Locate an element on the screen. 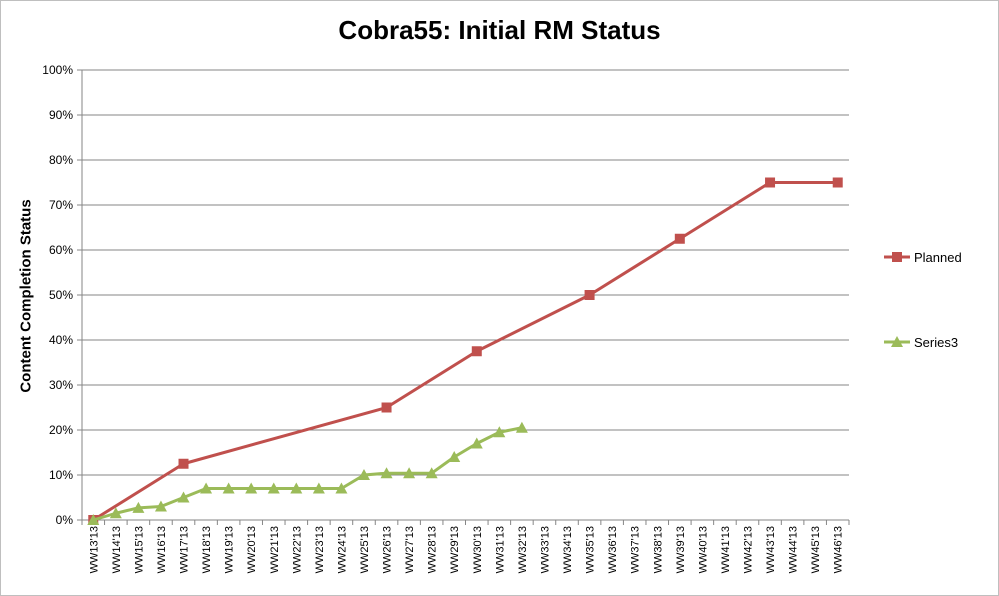  x-tick-label: WW33'13 is located at coordinates (545, 549).